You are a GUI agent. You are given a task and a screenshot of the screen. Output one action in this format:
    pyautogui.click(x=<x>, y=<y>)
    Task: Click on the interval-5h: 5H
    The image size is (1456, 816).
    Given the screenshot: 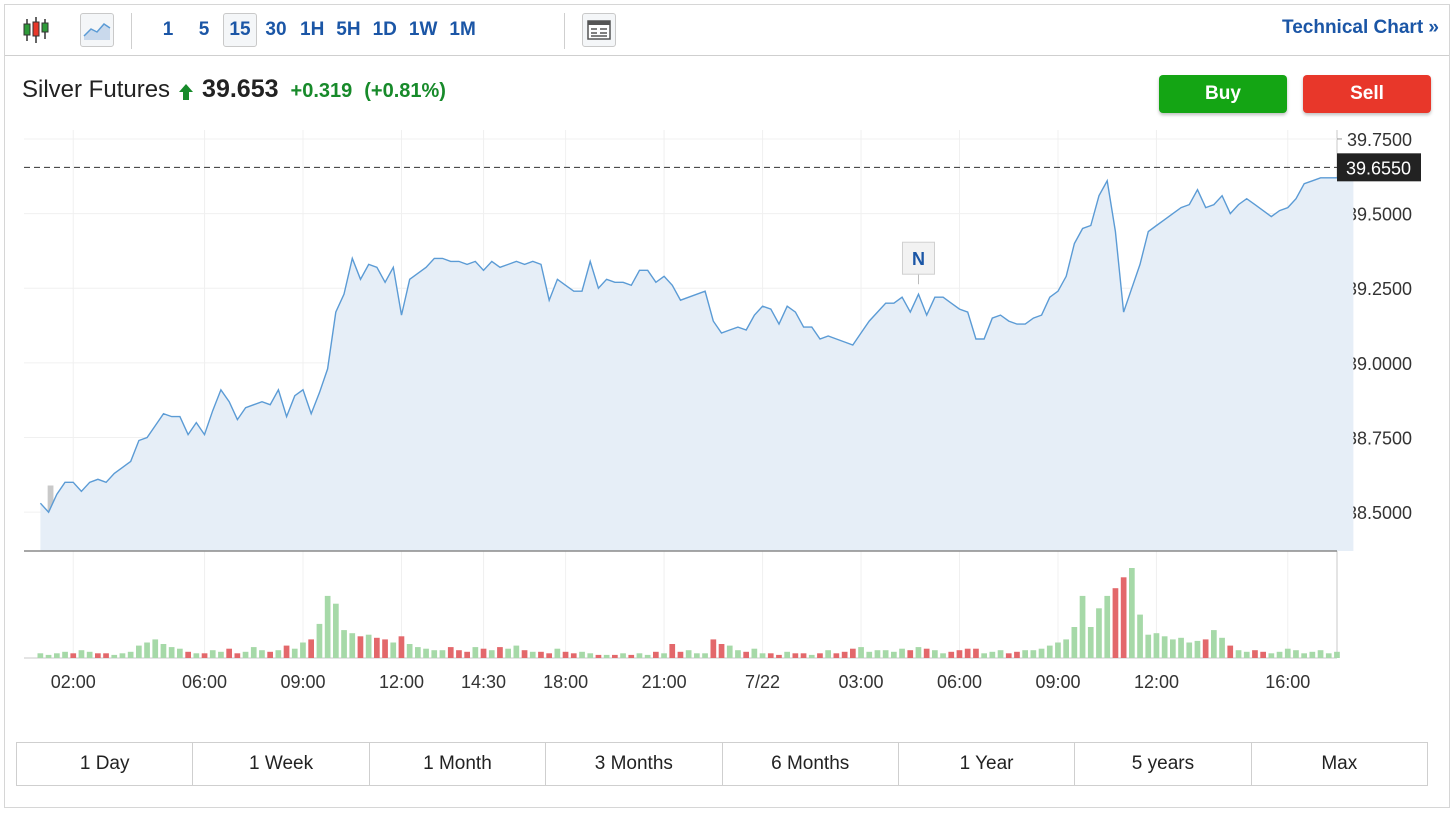 What is the action you would take?
    pyautogui.click(x=348, y=29)
    